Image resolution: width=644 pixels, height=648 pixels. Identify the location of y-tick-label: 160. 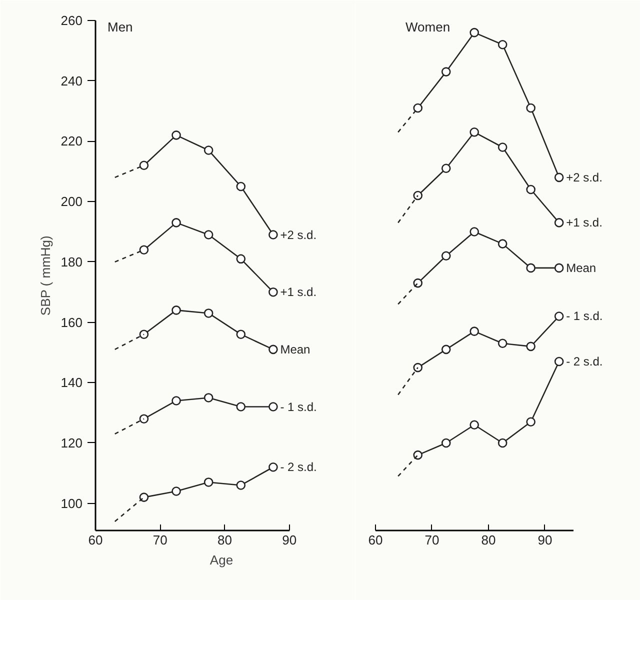
(71, 322).